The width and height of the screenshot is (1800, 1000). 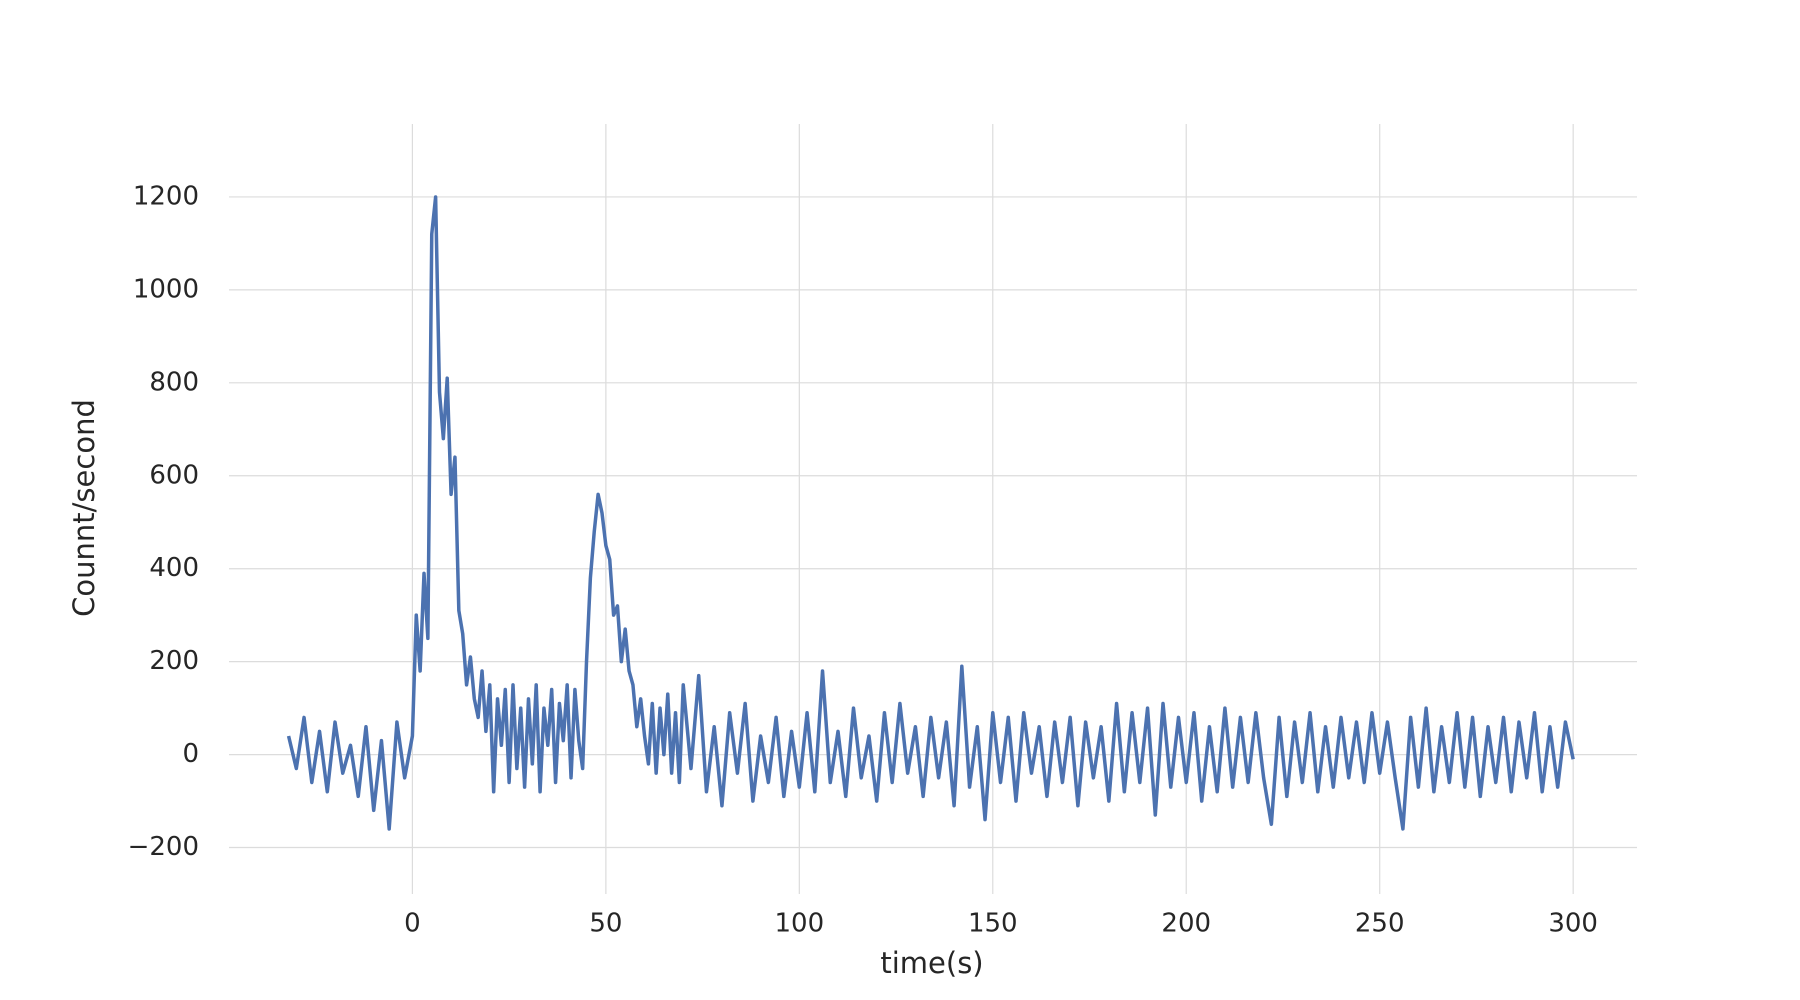 I want to click on x-tick-label: 0, so click(x=412, y=924).